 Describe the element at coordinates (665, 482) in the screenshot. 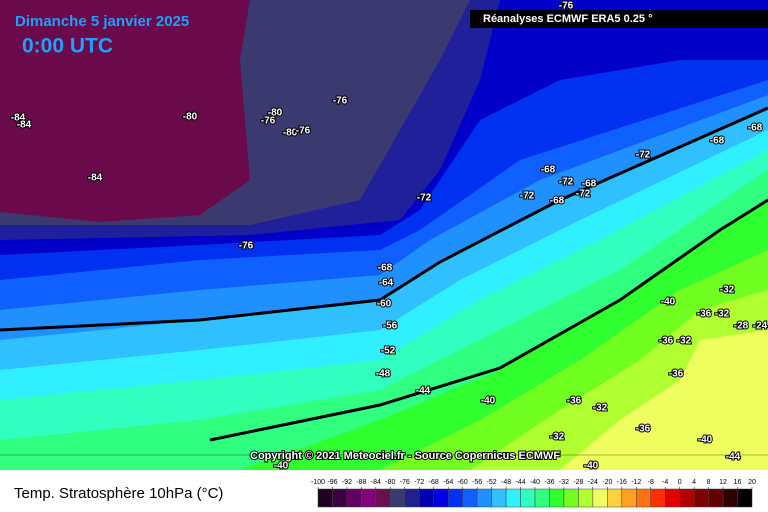

I see `colorbar-tick-label: -4` at that location.